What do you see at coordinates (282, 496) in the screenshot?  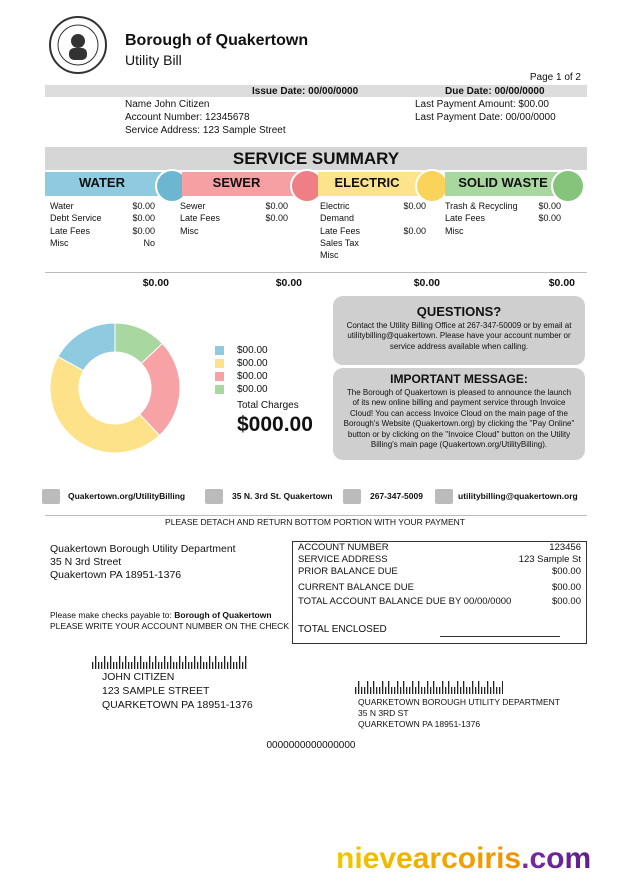 I see `contact-text: 35 N. 3rd St. Quakertown` at bounding box center [282, 496].